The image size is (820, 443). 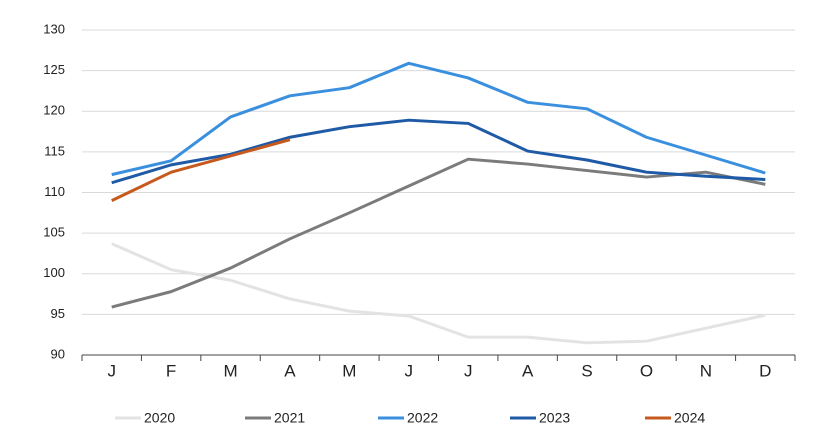 What do you see at coordinates (289, 418) in the screenshot?
I see `legend-label: 2021` at bounding box center [289, 418].